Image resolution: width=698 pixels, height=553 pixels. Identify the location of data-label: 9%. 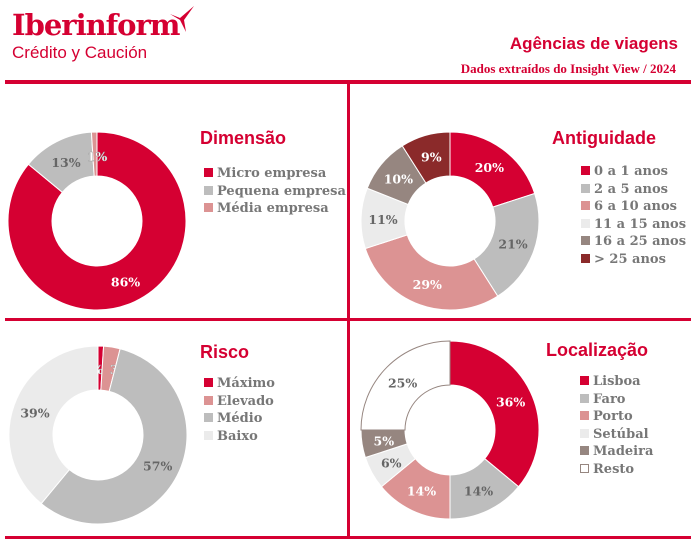
(431, 157).